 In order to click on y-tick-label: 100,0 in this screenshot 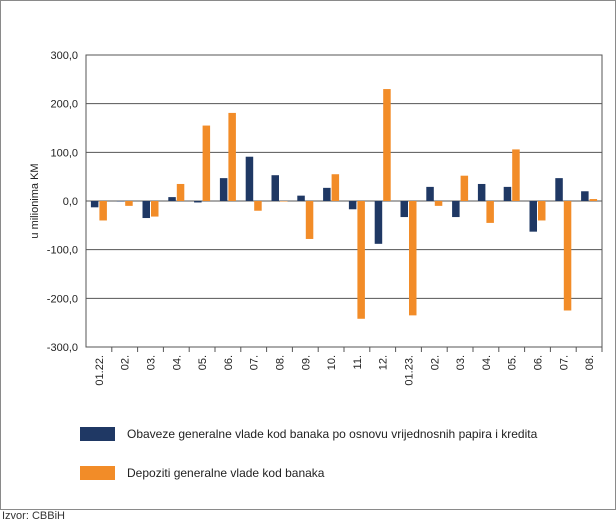, I will do `click(64, 153)`.